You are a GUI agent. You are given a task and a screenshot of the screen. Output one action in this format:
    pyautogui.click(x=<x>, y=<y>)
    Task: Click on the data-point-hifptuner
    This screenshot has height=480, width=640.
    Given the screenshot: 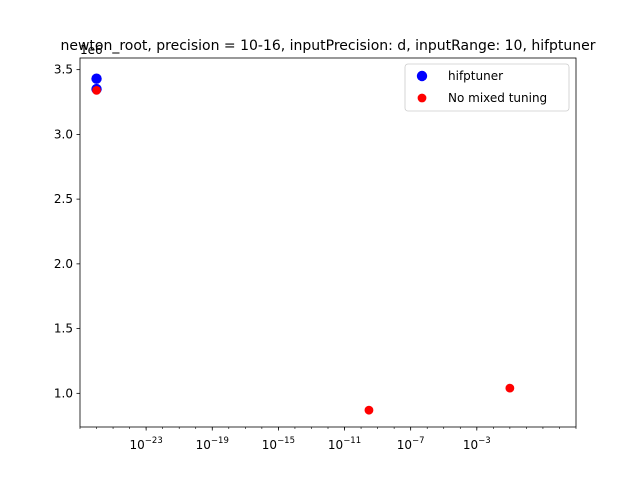 What is the action you would take?
    pyautogui.click(x=96, y=78)
    